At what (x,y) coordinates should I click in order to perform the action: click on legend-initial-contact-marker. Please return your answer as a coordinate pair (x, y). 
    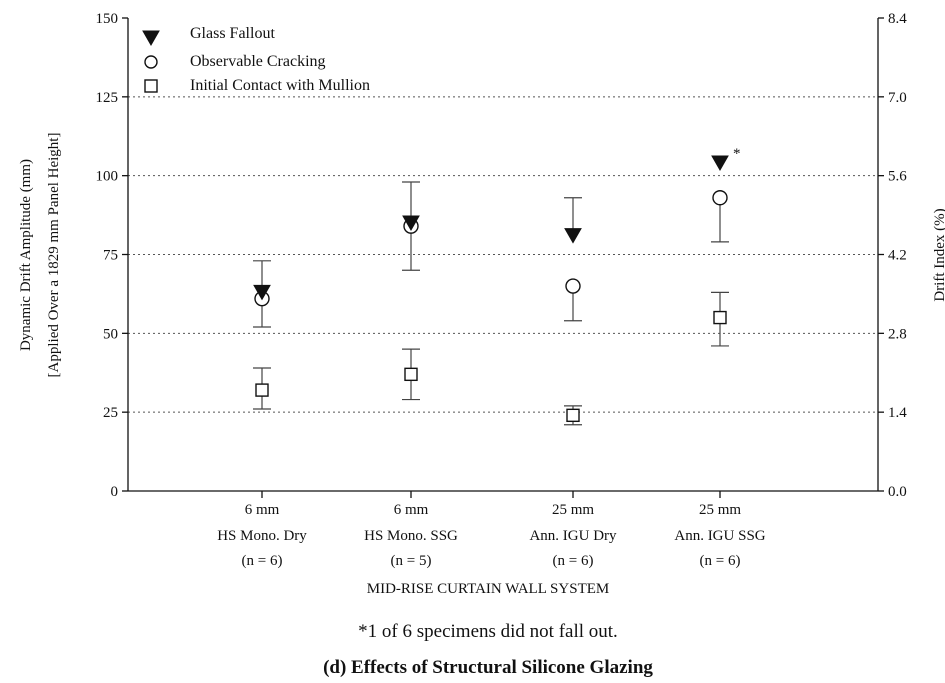
    Looking at the image, I should click on (151, 86).